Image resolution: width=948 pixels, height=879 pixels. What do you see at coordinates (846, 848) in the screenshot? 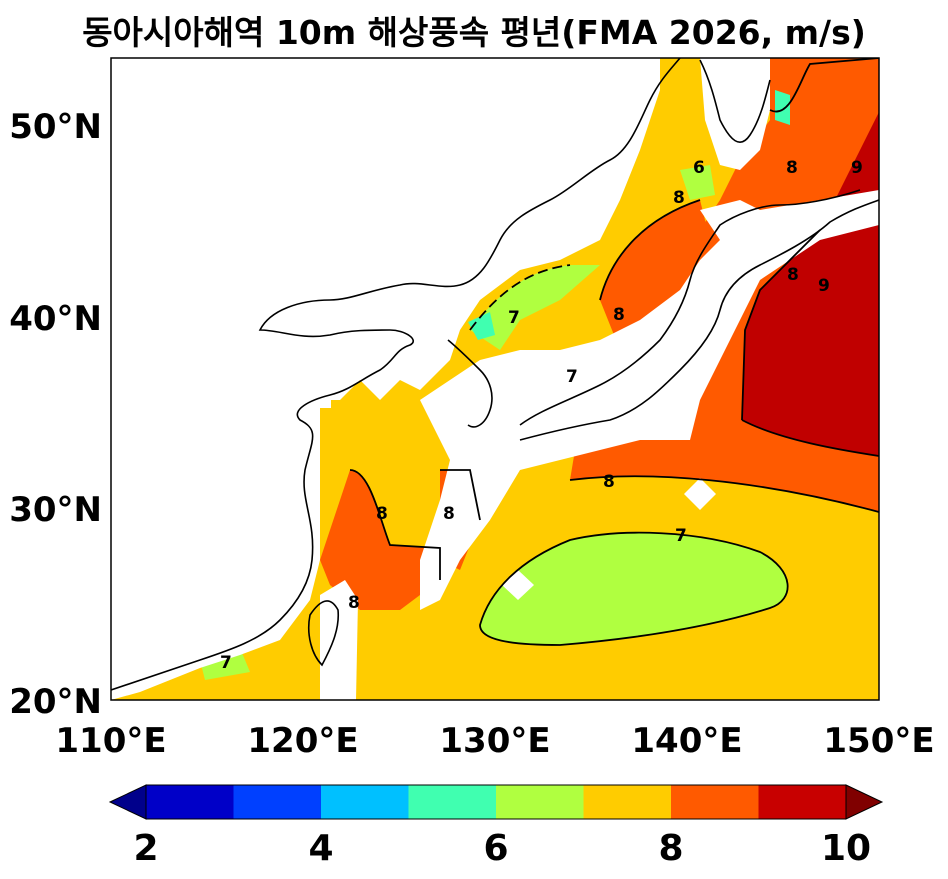
I see `colorbar-tick-label: 10` at bounding box center [846, 848].